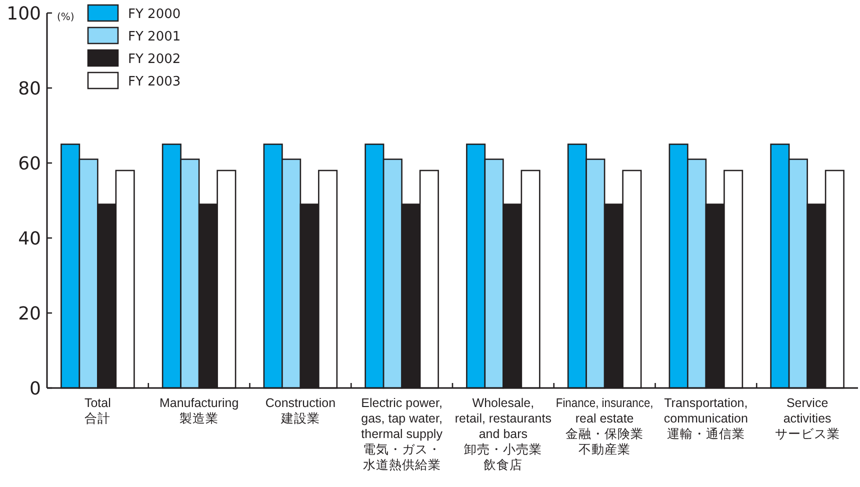 This screenshot has width=860, height=487. What do you see at coordinates (29, 89) in the screenshot?
I see `y-tick-label: 80` at bounding box center [29, 89].